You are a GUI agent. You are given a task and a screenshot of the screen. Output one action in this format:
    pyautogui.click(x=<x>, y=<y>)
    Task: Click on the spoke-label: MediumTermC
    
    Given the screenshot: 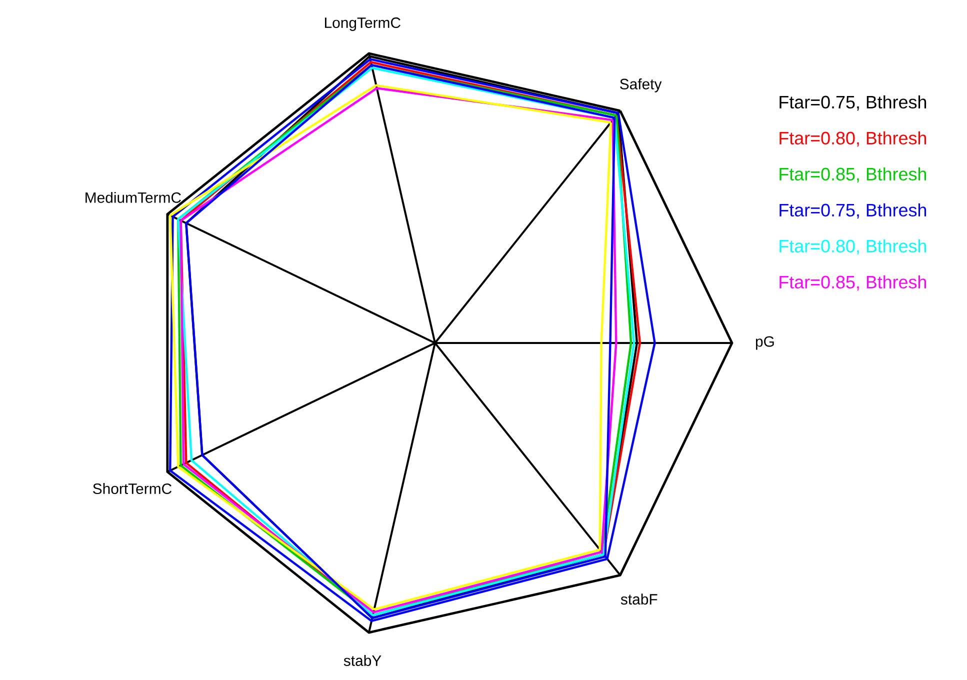 What is the action you would take?
    pyautogui.click(x=133, y=197)
    